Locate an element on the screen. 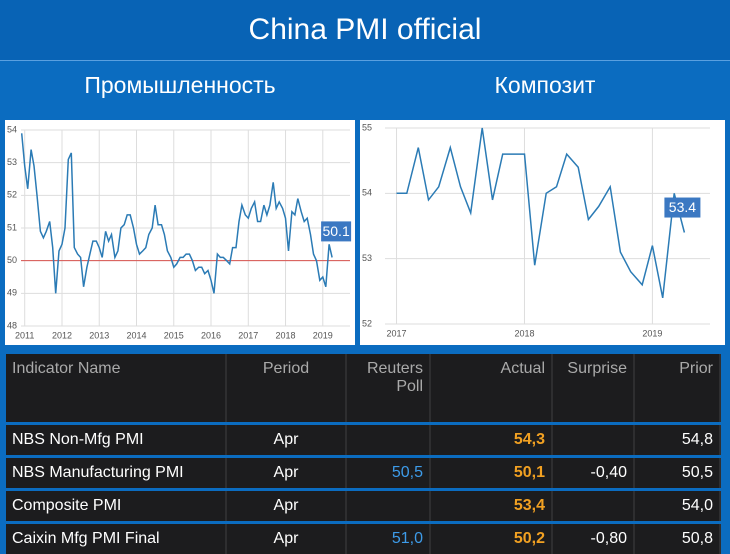 The image size is (730, 554). table-cell: Caixin Mfg PMI Final is located at coordinates (116, 537).